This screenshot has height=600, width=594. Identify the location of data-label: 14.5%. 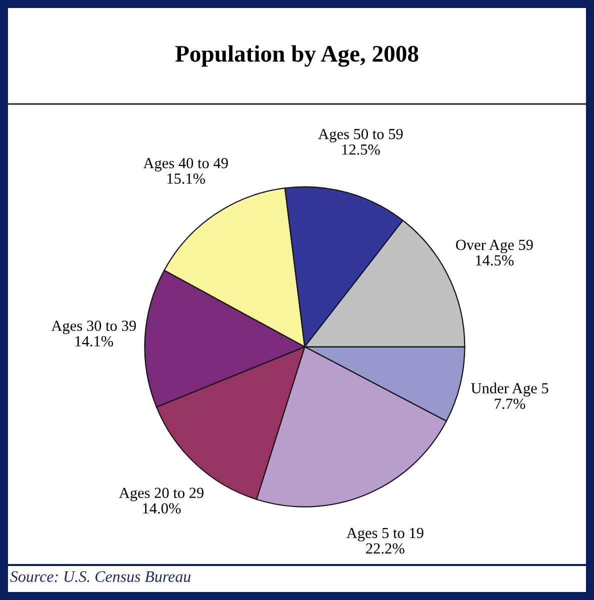
(495, 260).